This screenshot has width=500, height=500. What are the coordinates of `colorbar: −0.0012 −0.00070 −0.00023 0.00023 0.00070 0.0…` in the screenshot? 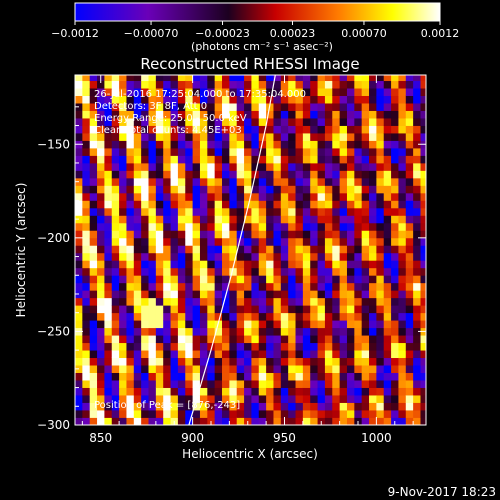 It's located at (255, 27).